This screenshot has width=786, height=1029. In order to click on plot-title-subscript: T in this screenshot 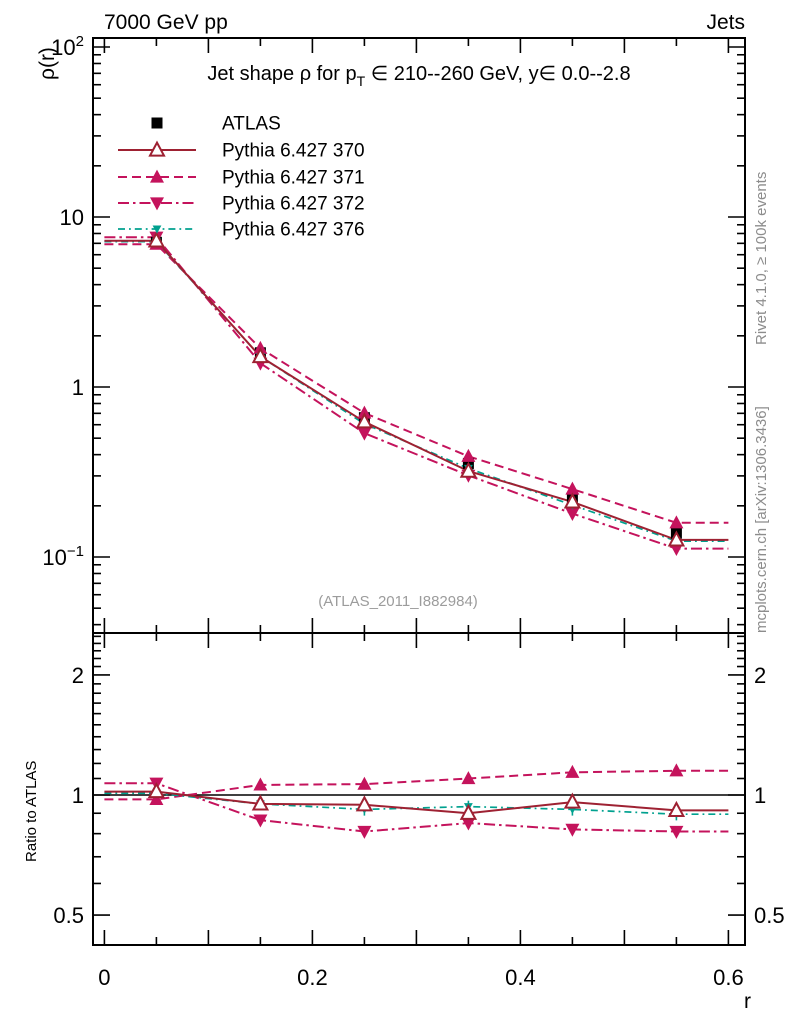, I will do `click(361, 81)`.